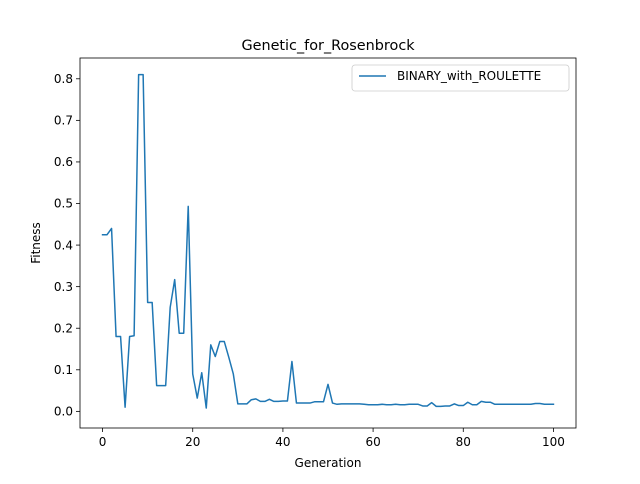 This screenshot has width=640, height=484. I want to click on y-tick-label: 0.7, so click(63, 121).